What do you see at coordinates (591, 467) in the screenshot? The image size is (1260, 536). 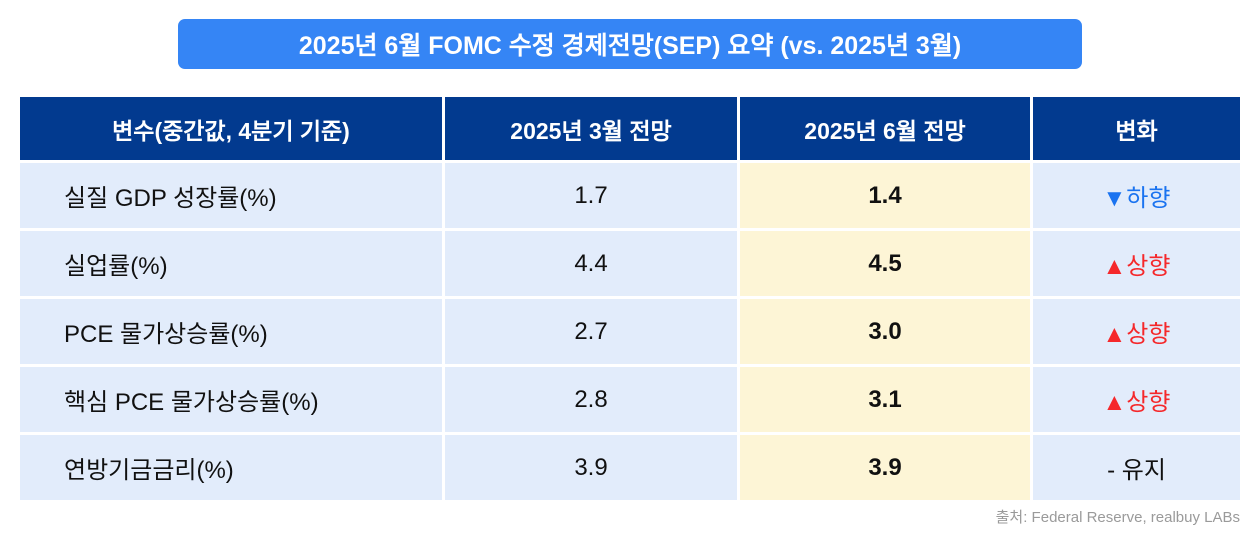 I see `row-march: 3.9` at bounding box center [591, 467].